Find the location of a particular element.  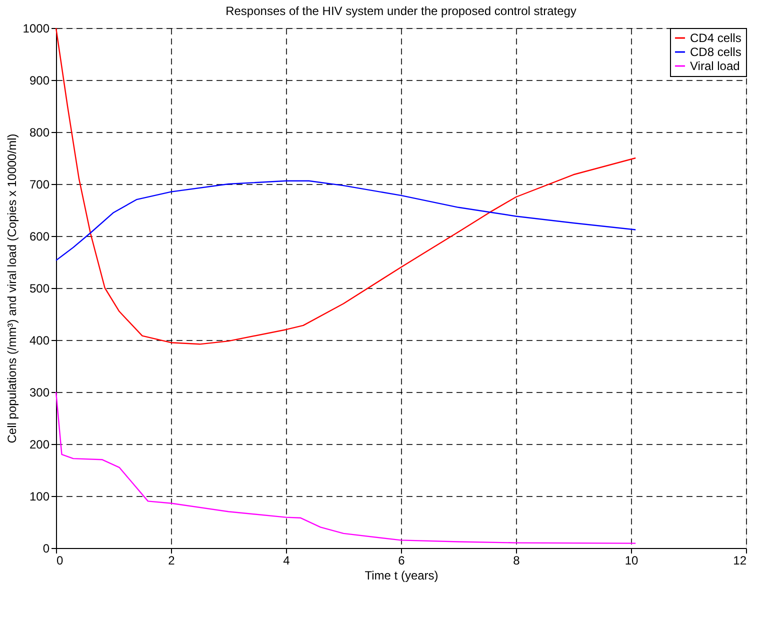

legend-label: Viral load is located at coordinates (715, 66).